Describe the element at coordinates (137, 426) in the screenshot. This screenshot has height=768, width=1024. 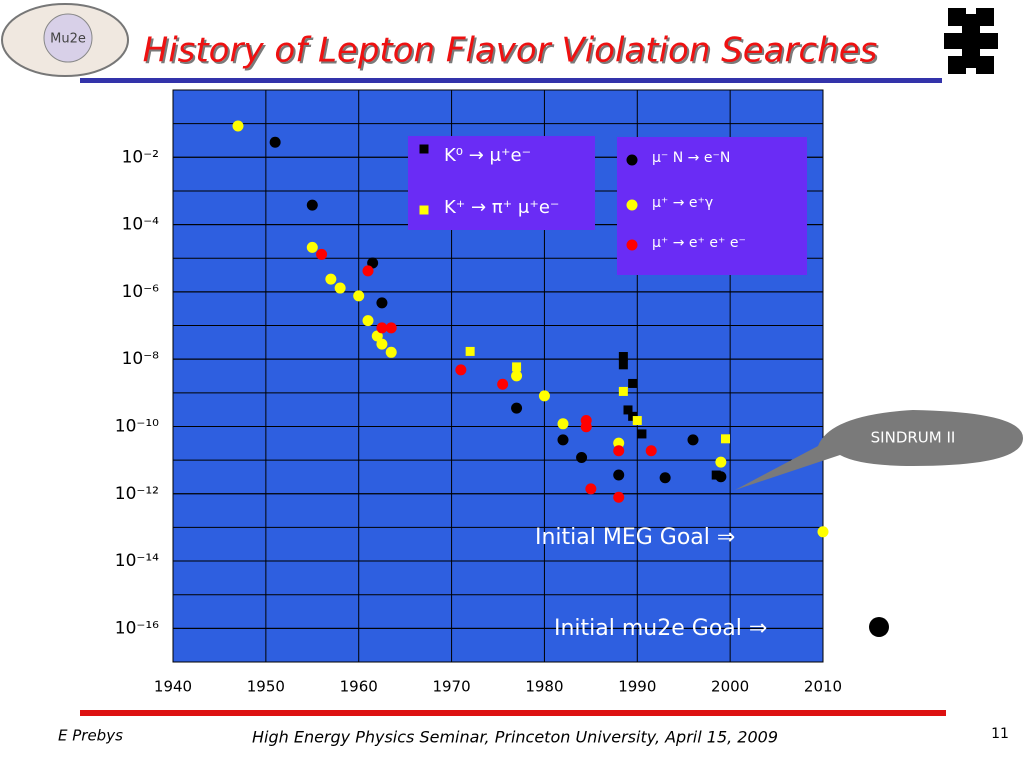
I see `y-tick-label: 10⁻¹⁰` at that location.